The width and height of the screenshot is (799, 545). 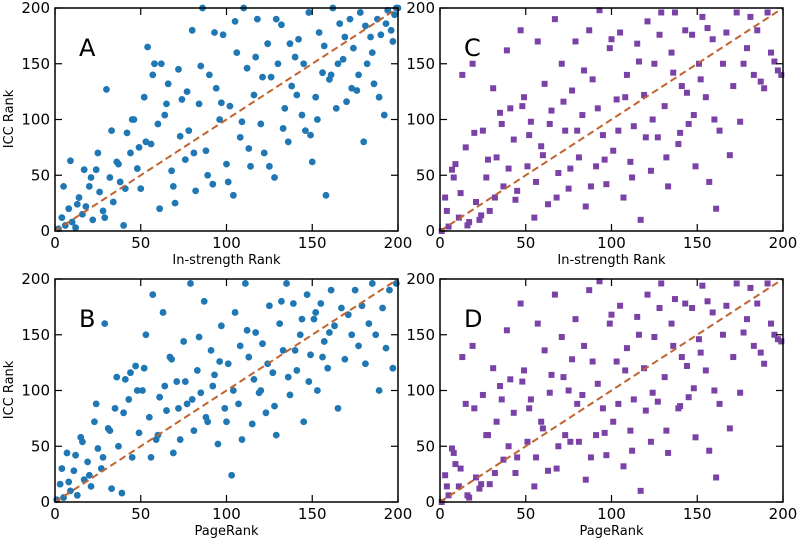 What do you see at coordinates (55, 243) in the screenshot?
I see `x-tick-label: 0` at bounding box center [55, 243].